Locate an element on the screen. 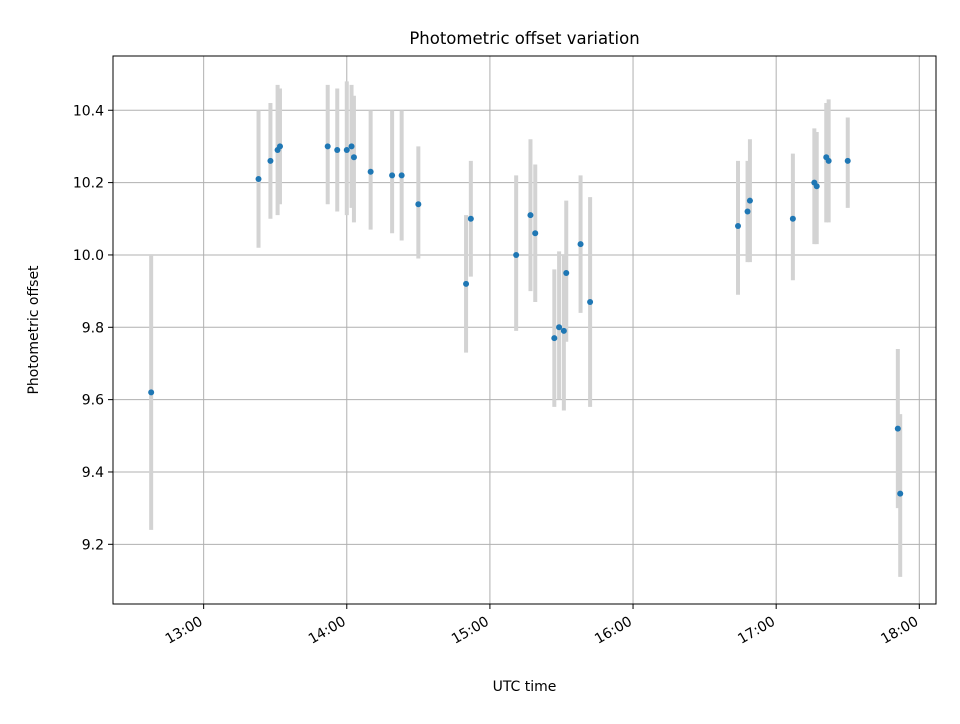 The height and width of the screenshot is (724, 960). y-tick-label: 10.0 is located at coordinates (88, 256).